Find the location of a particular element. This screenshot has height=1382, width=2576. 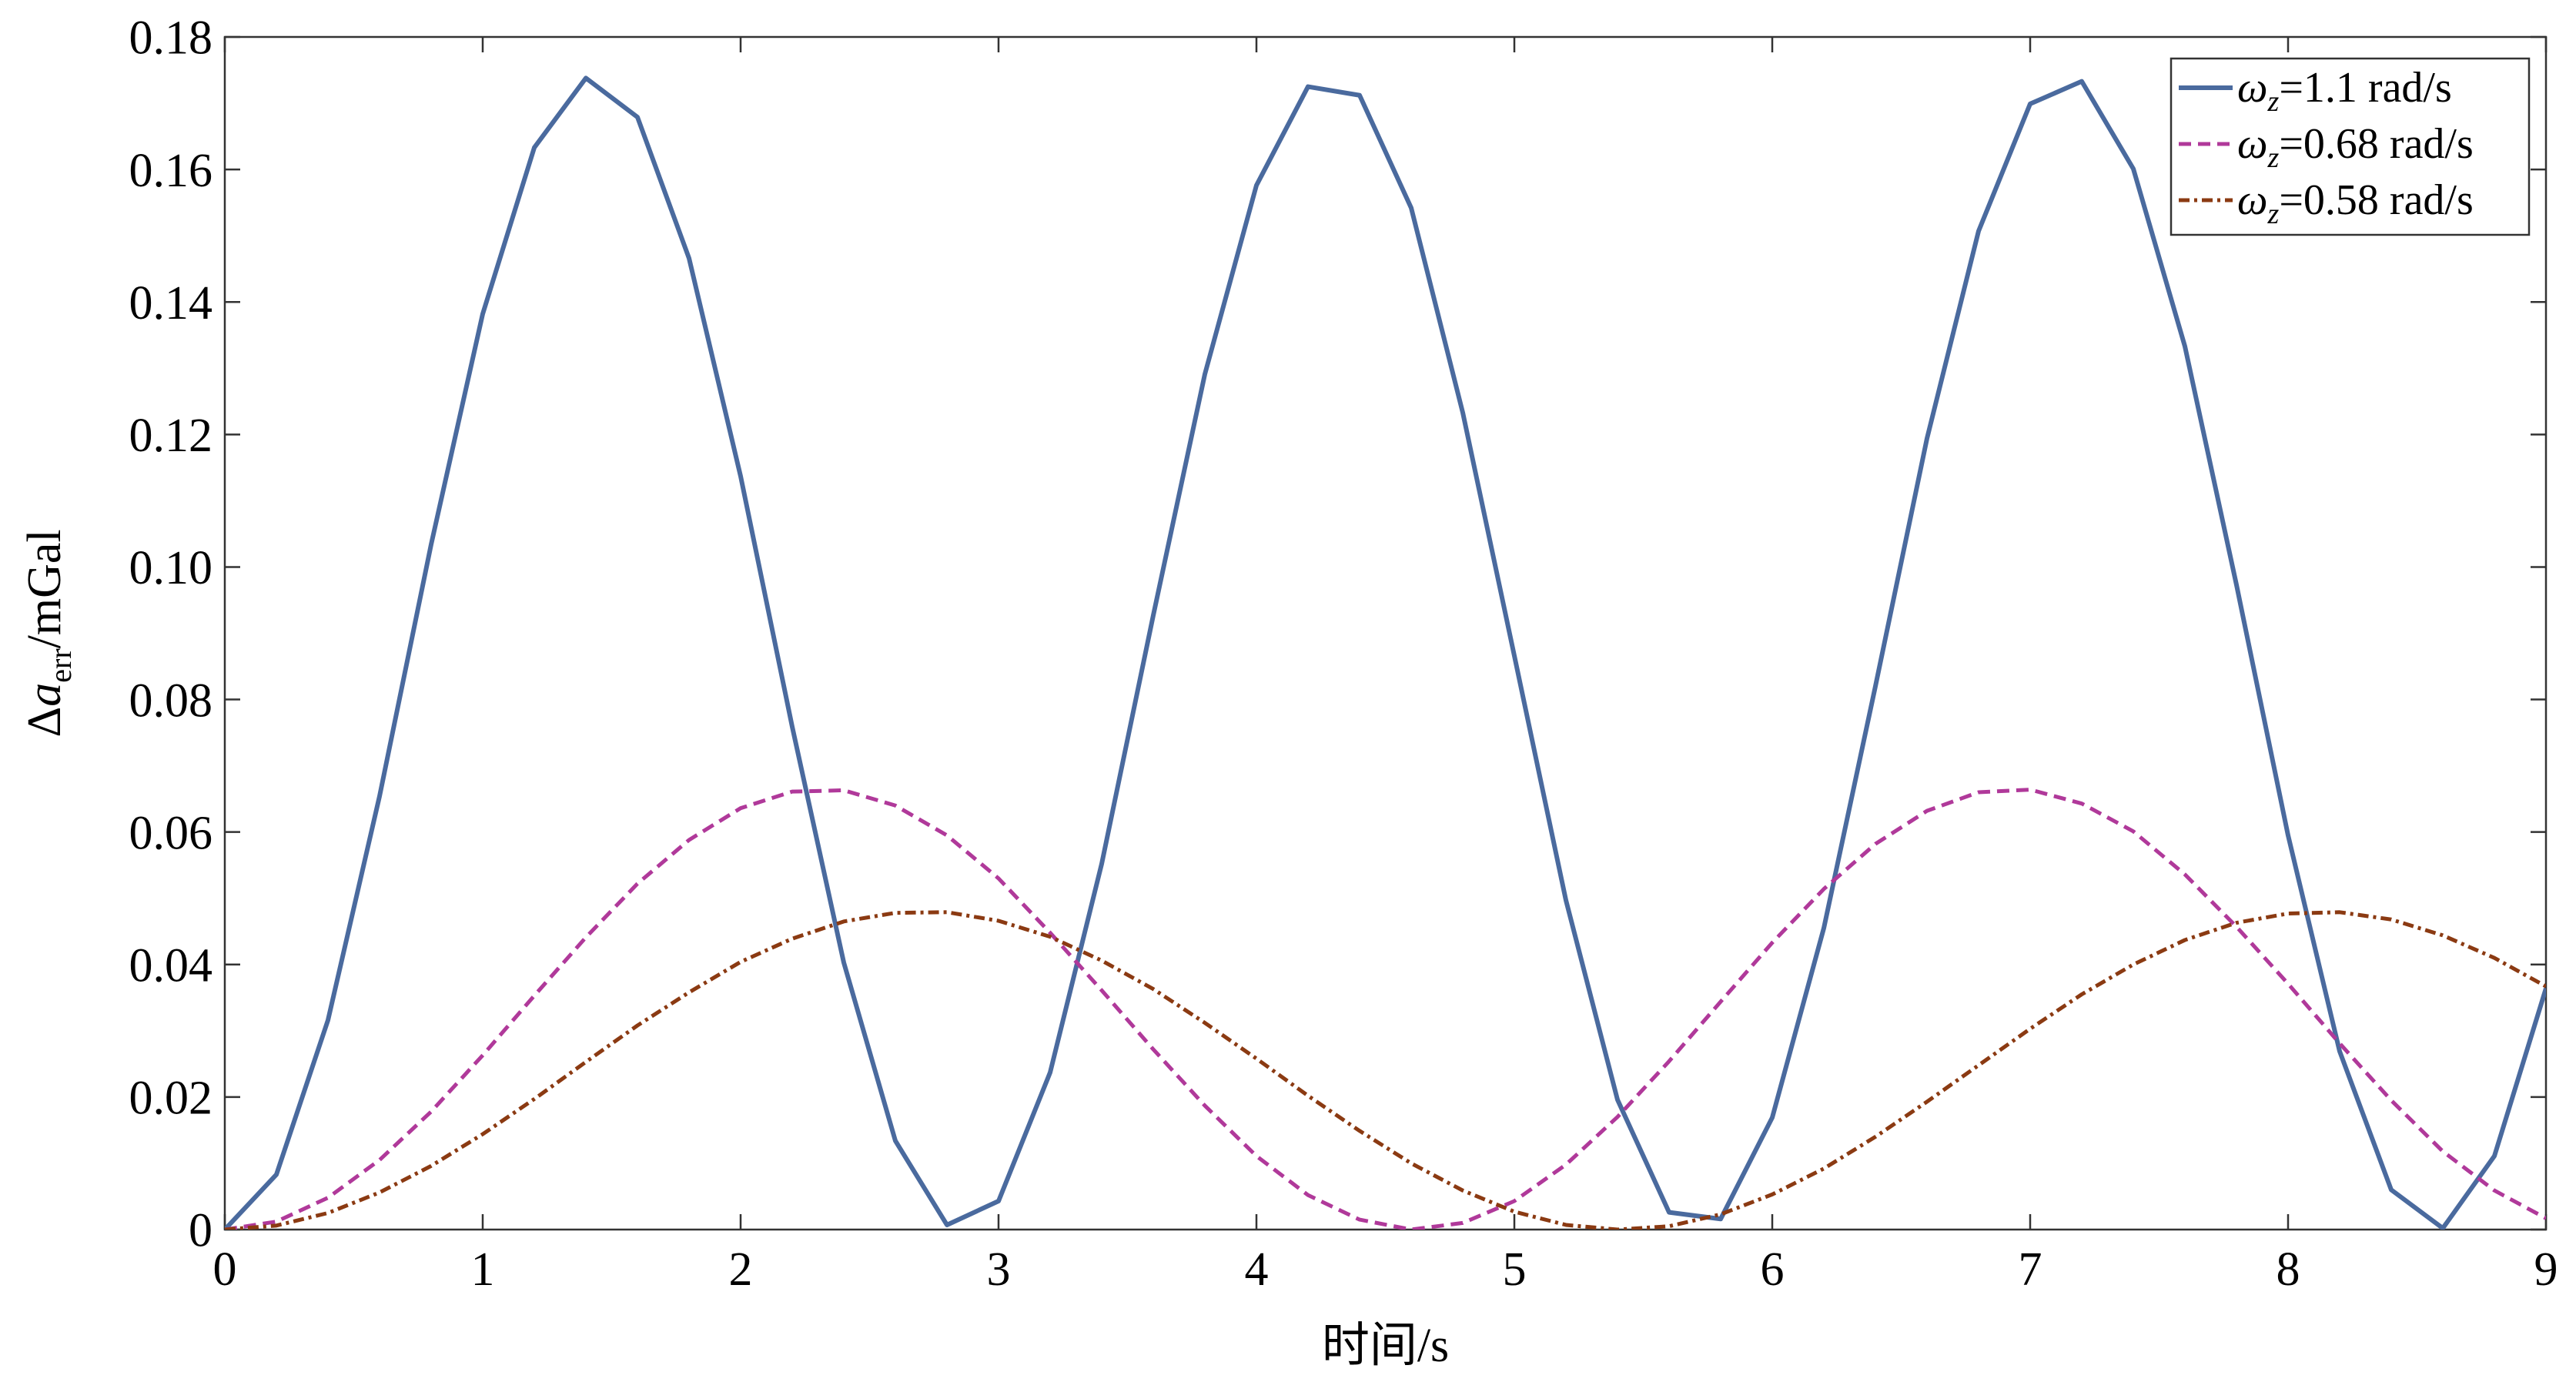

x-tick-label: 6 is located at coordinates (1773, 1269).